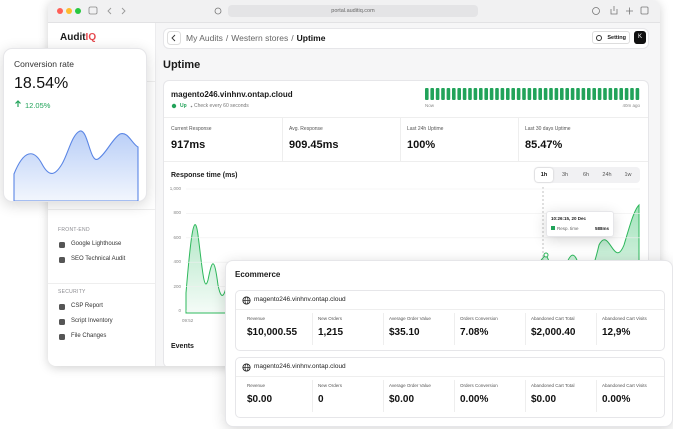 This screenshot has height=429, width=673. What do you see at coordinates (175, 188) in the screenshot?
I see `y-tick-label: 1,000` at bounding box center [175, 188].